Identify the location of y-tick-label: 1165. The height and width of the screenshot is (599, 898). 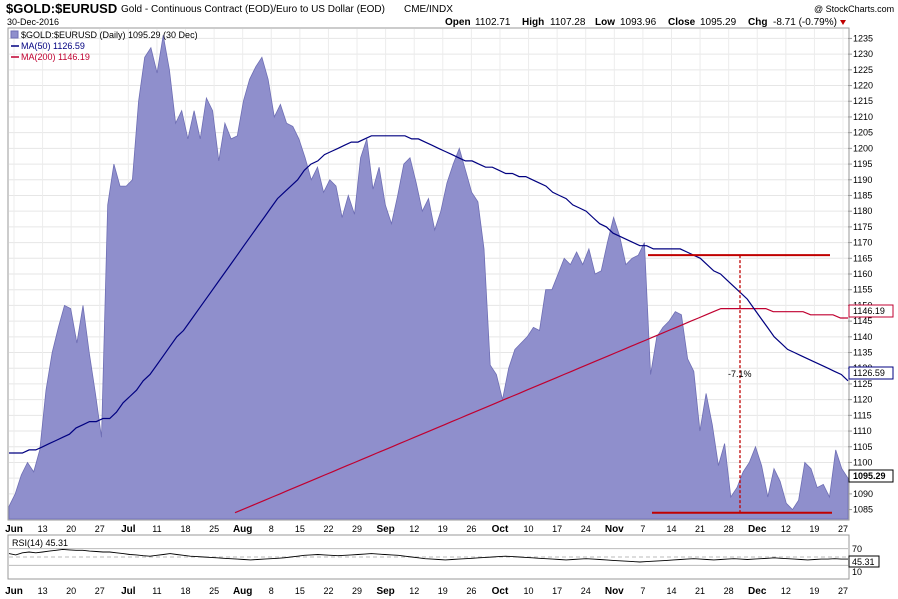
(862, 258).